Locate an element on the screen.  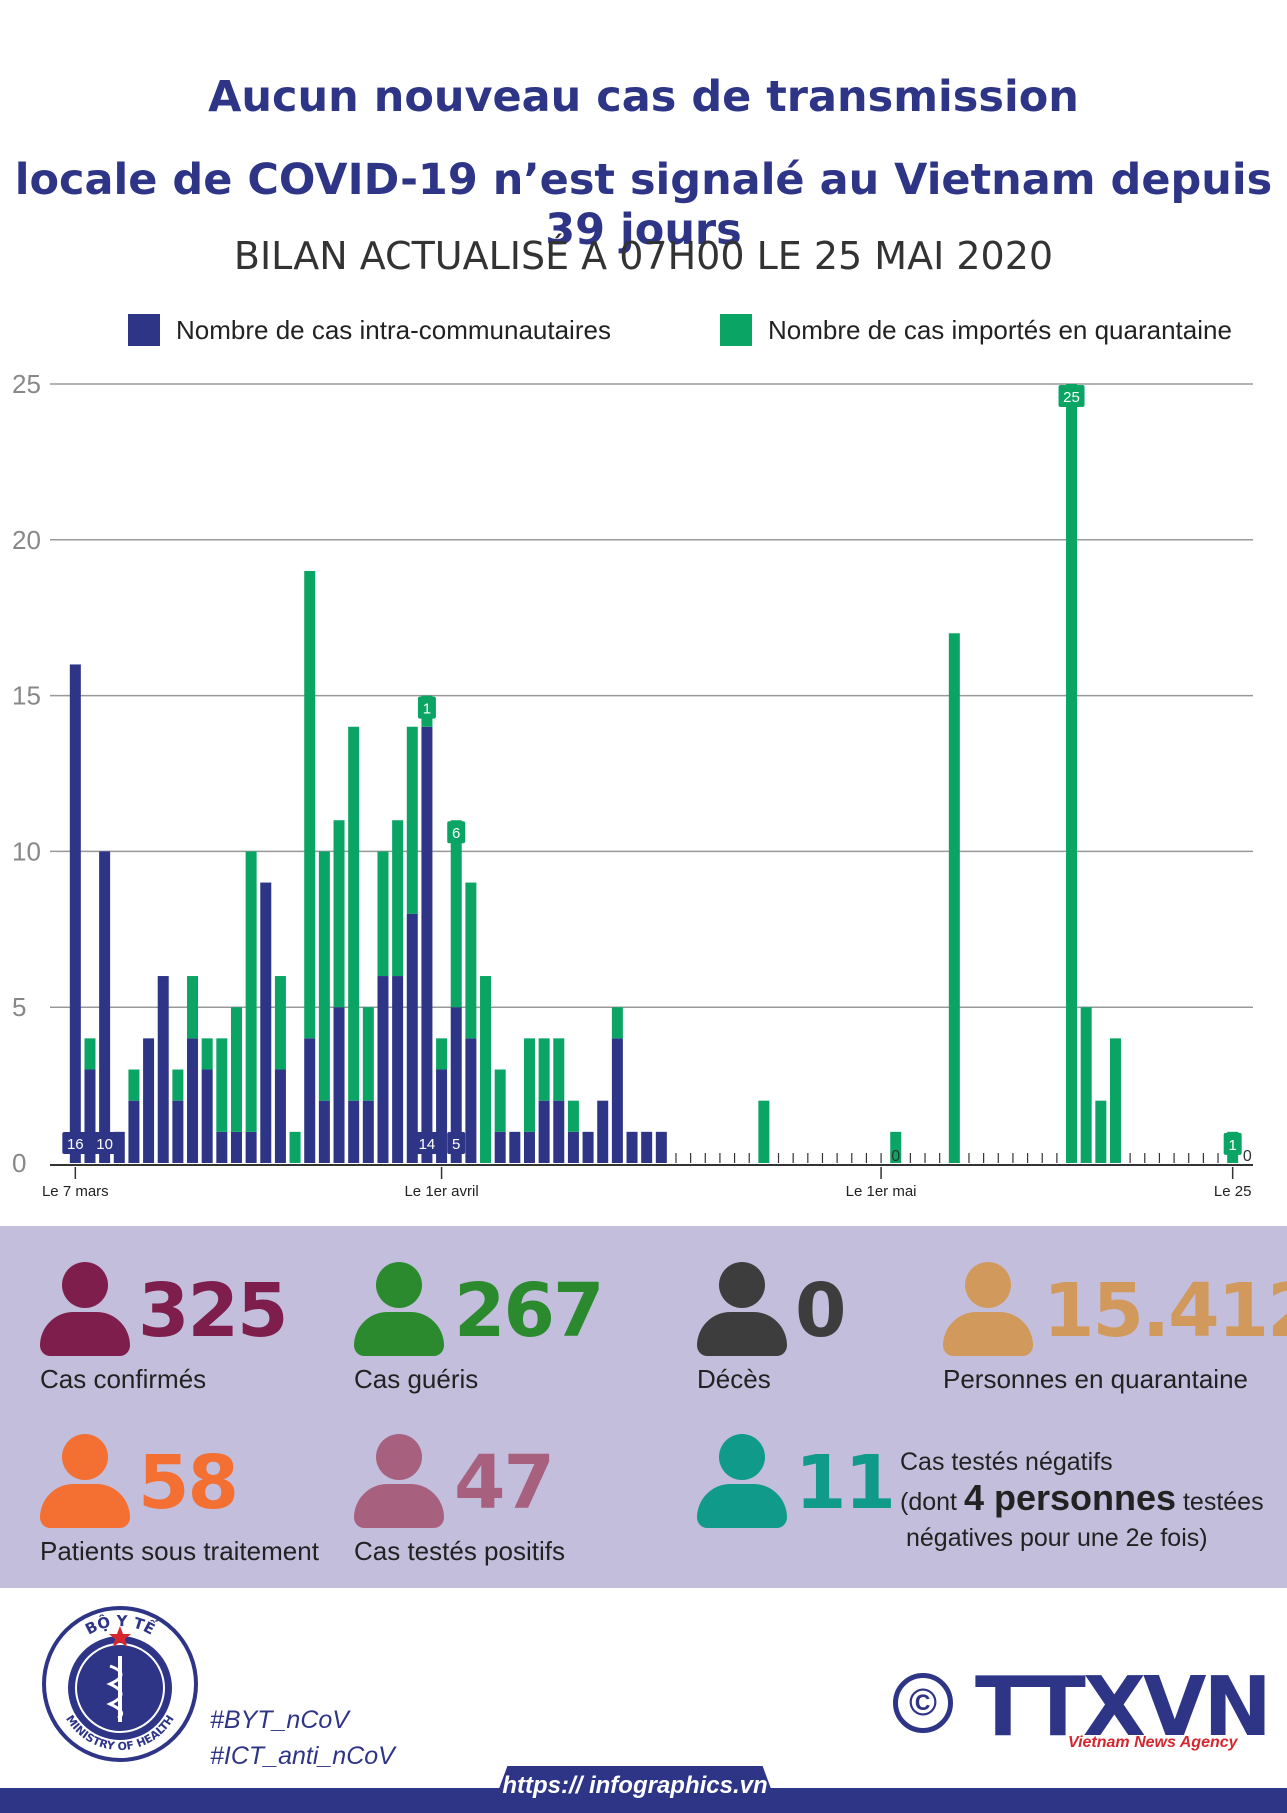
negative-person-icon is located at coordinates (742, 1482).